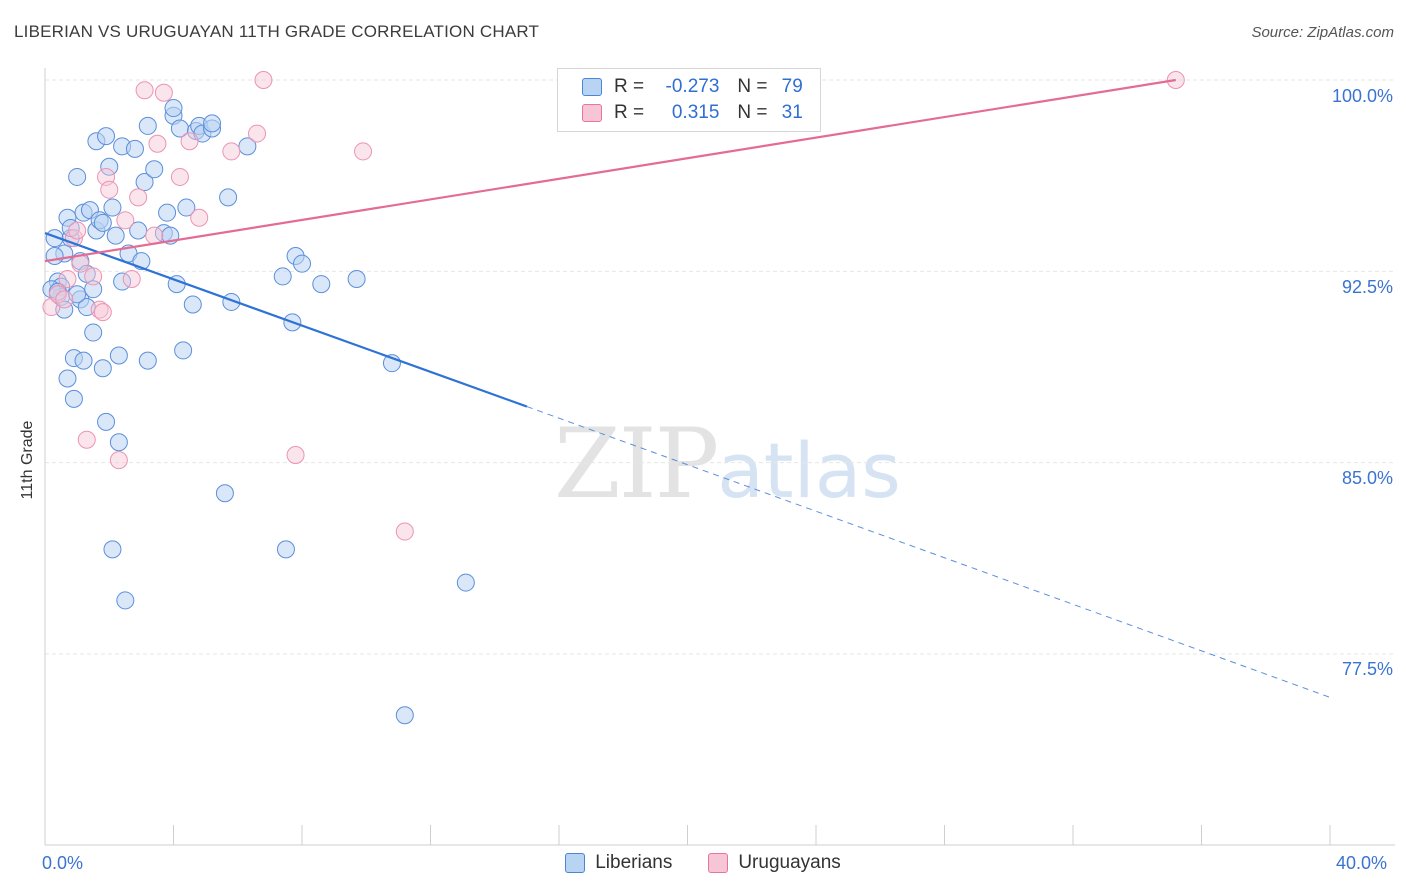 This screenshot has height=892, width=1406. What do you see at coordinates (718, 863) in the screenshot?
I see `legend-swatch-uruguayans` at bounding box center [718, 863].